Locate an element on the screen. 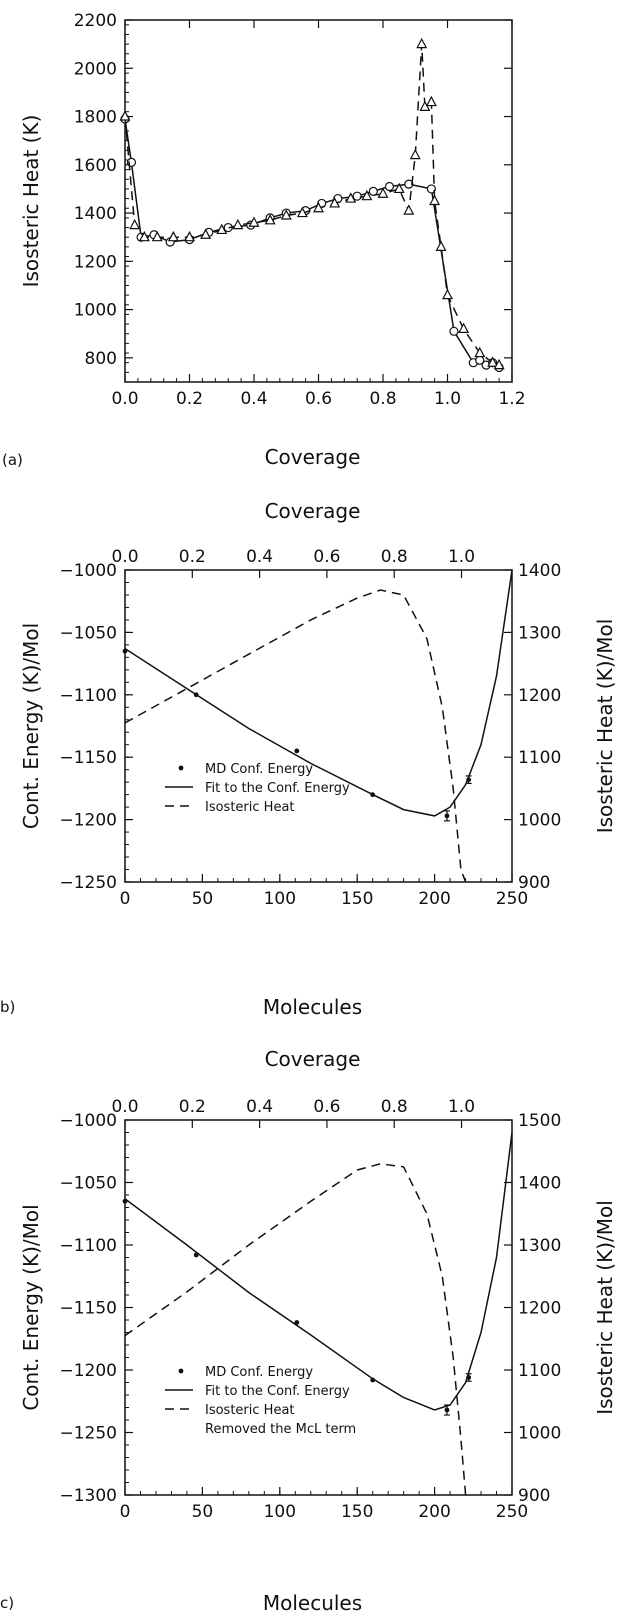 The width and height of the screenshot is (629, 1618). panel-3-series-2-line is located at coordinates (318, 1271).